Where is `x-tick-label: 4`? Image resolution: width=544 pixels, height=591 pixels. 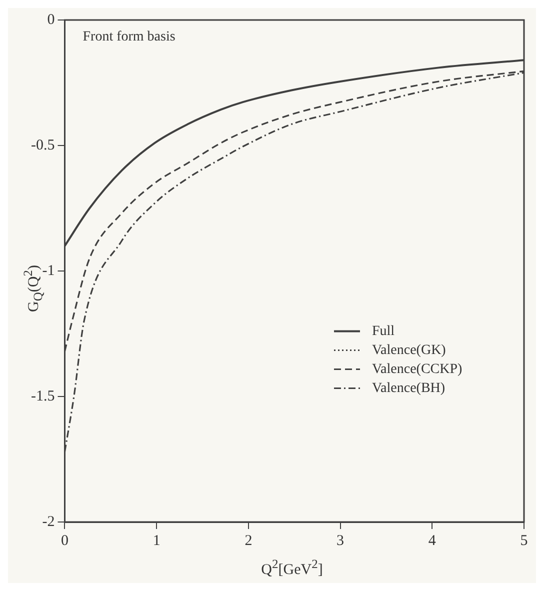
x-tick-label: 4 is located at coordinates (432, 540).